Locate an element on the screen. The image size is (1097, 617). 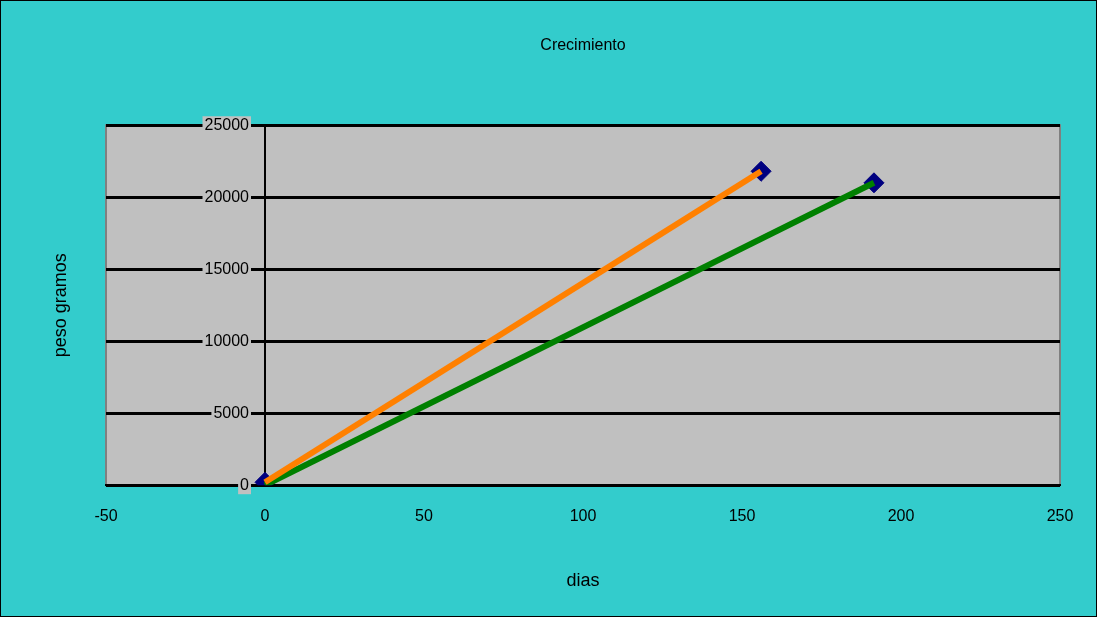
y-tick-label: 15000 is located at coordinates (227, 268).